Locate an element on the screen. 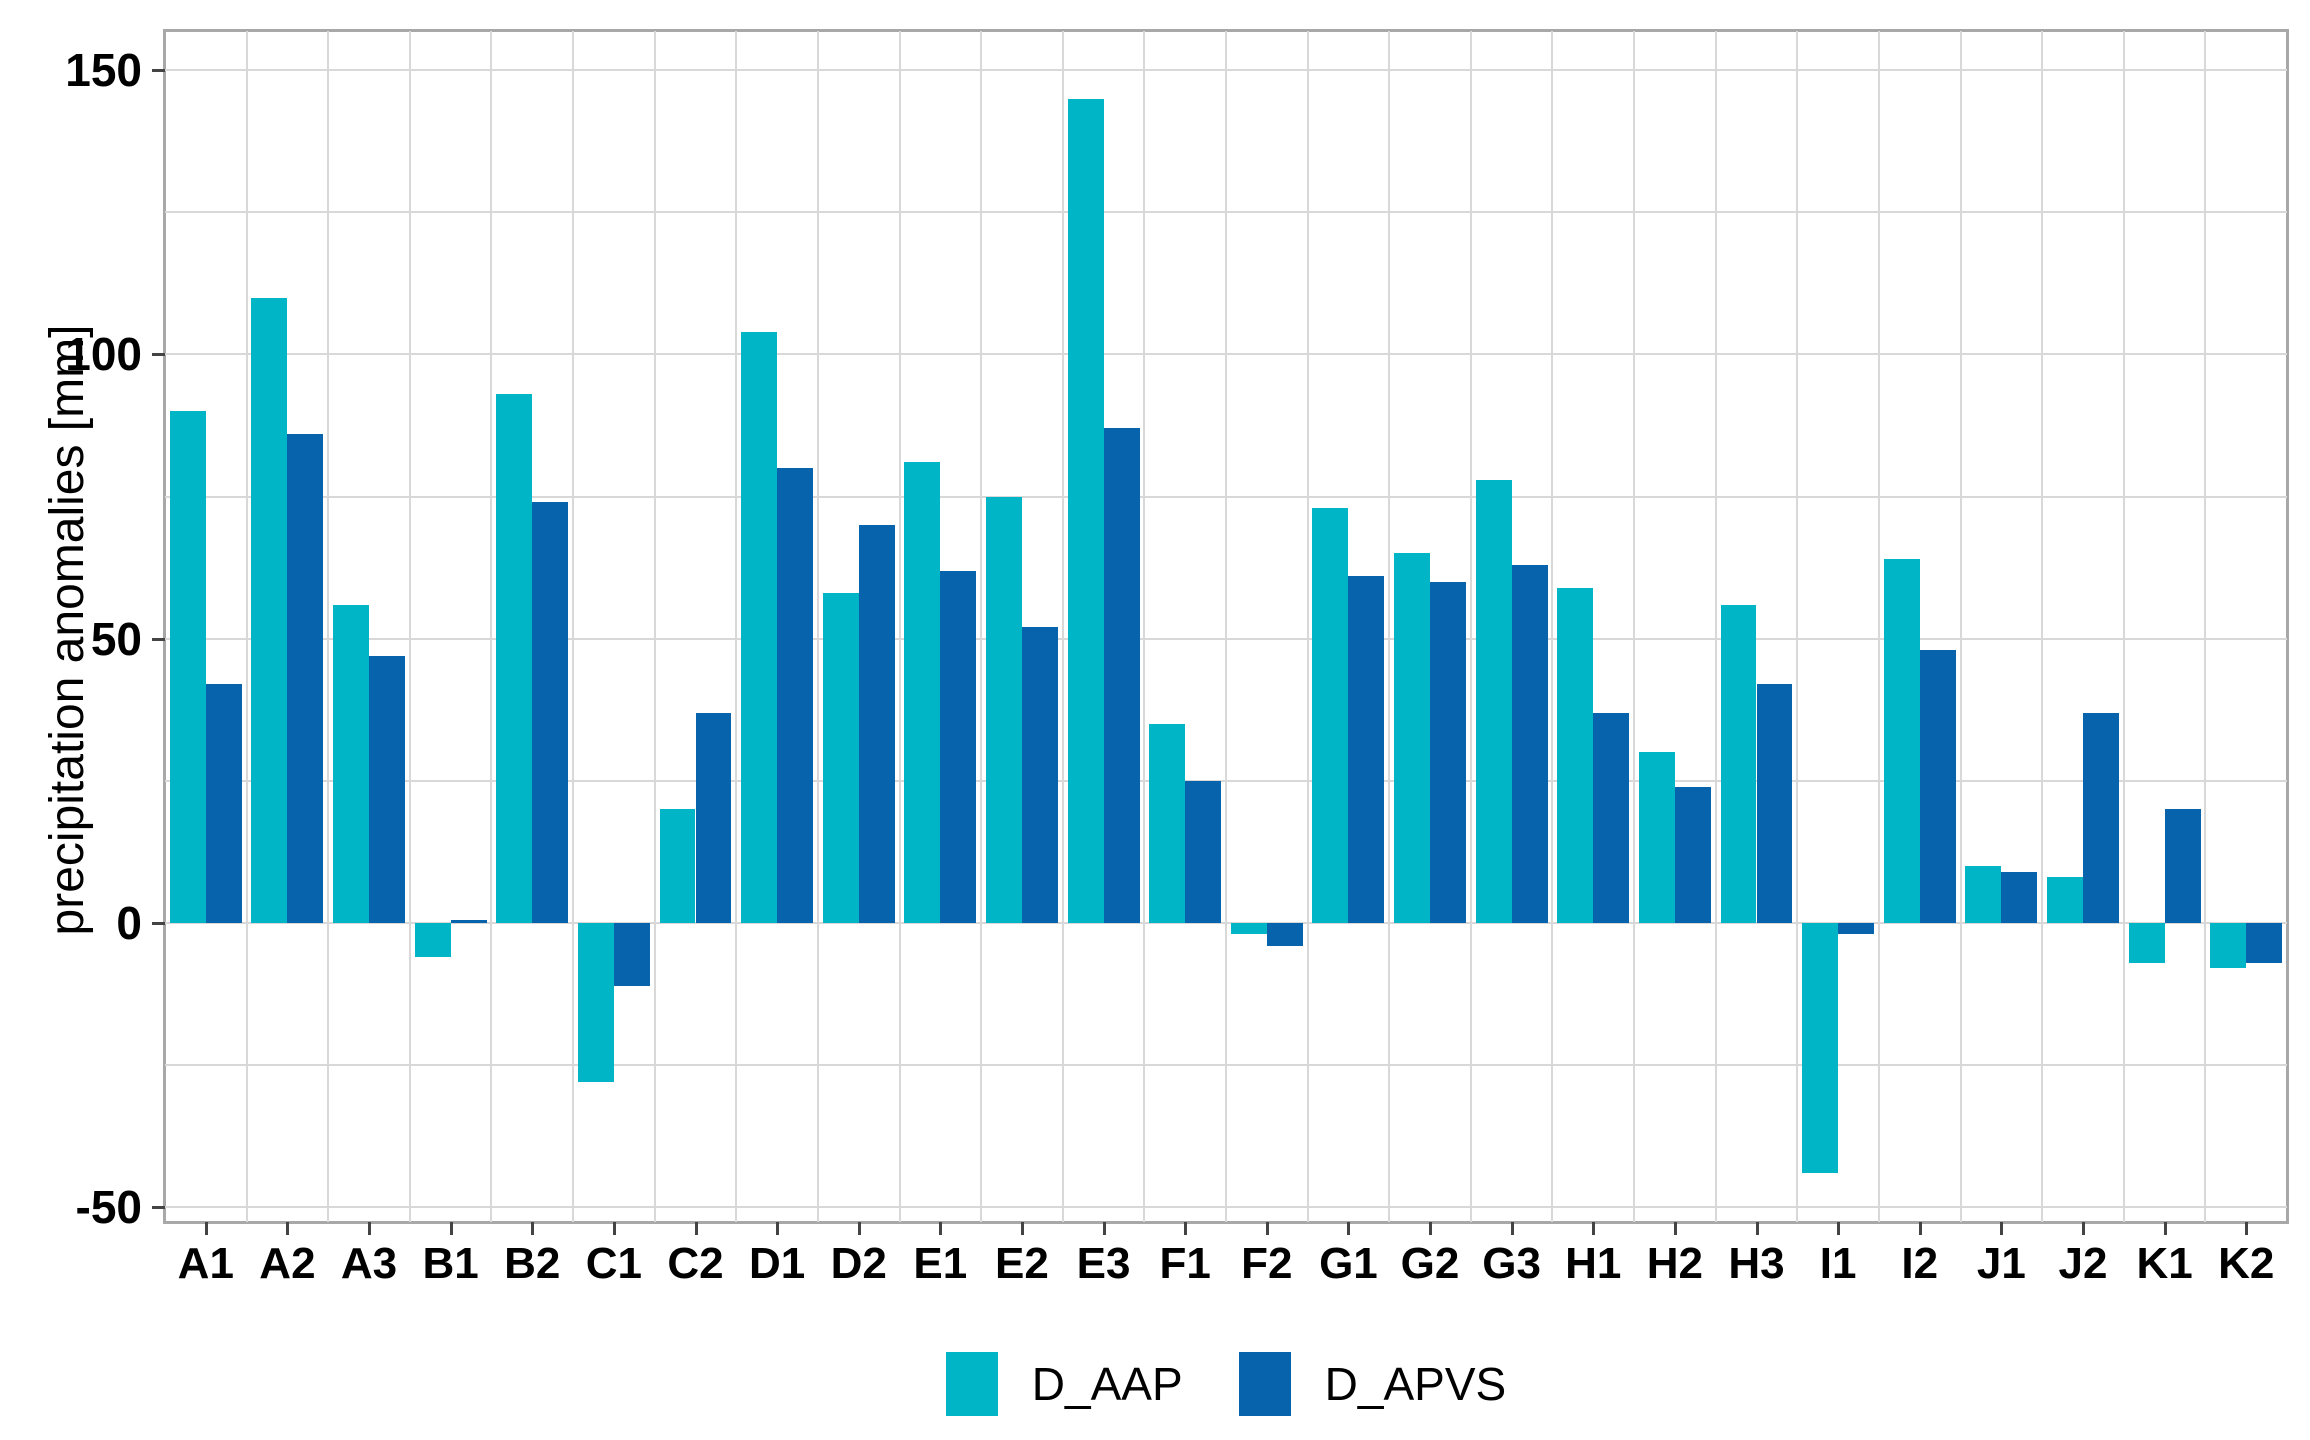  legend-item-d-aap: D_AAP is located at coordinates (1064, 1384).